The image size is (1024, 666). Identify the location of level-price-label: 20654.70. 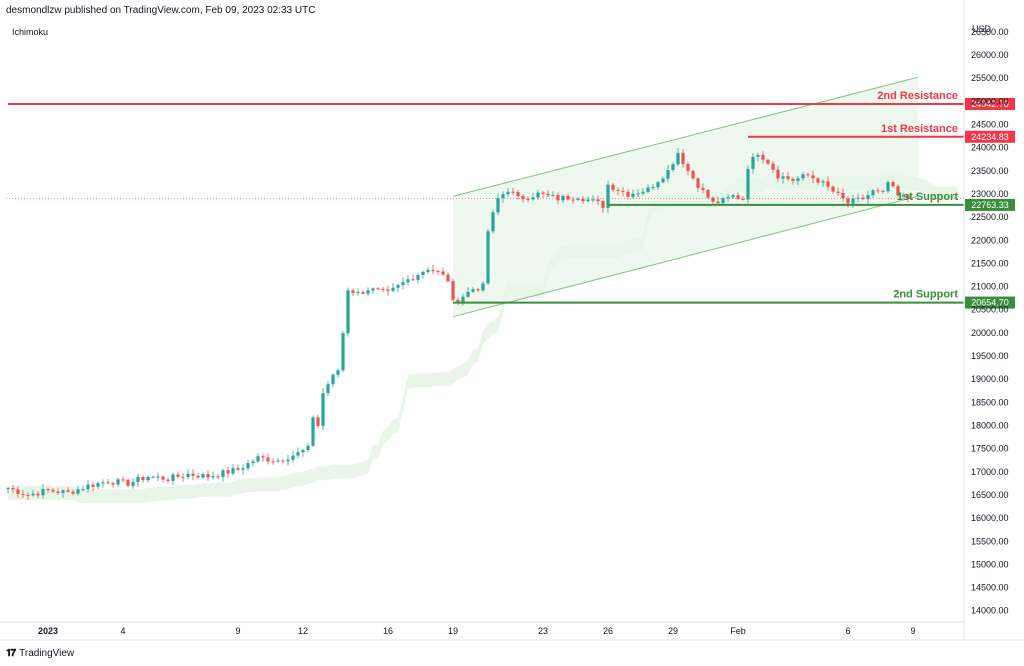
(990, 303).